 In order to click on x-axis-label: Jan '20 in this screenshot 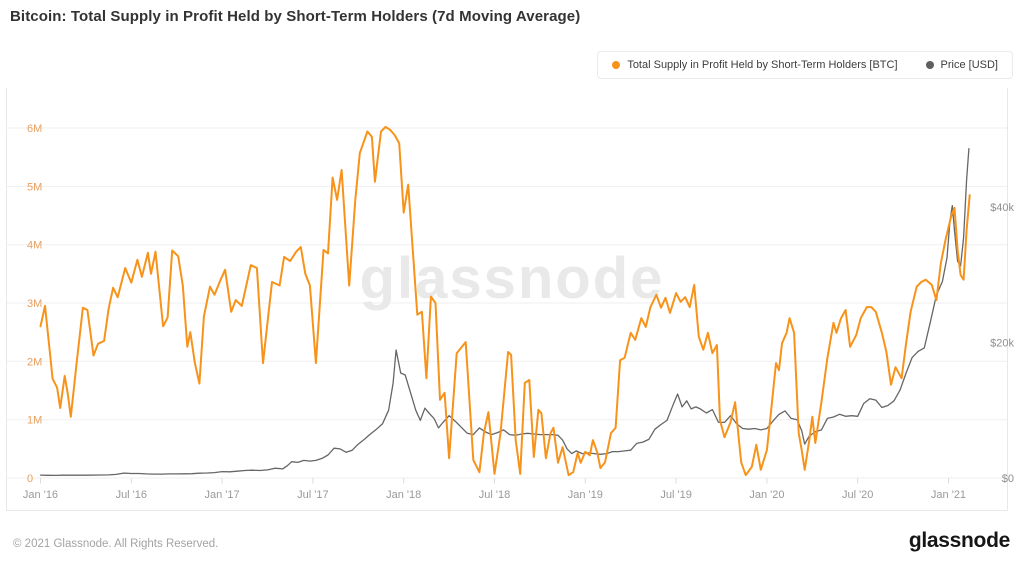, I will do `click(766, 495)`.